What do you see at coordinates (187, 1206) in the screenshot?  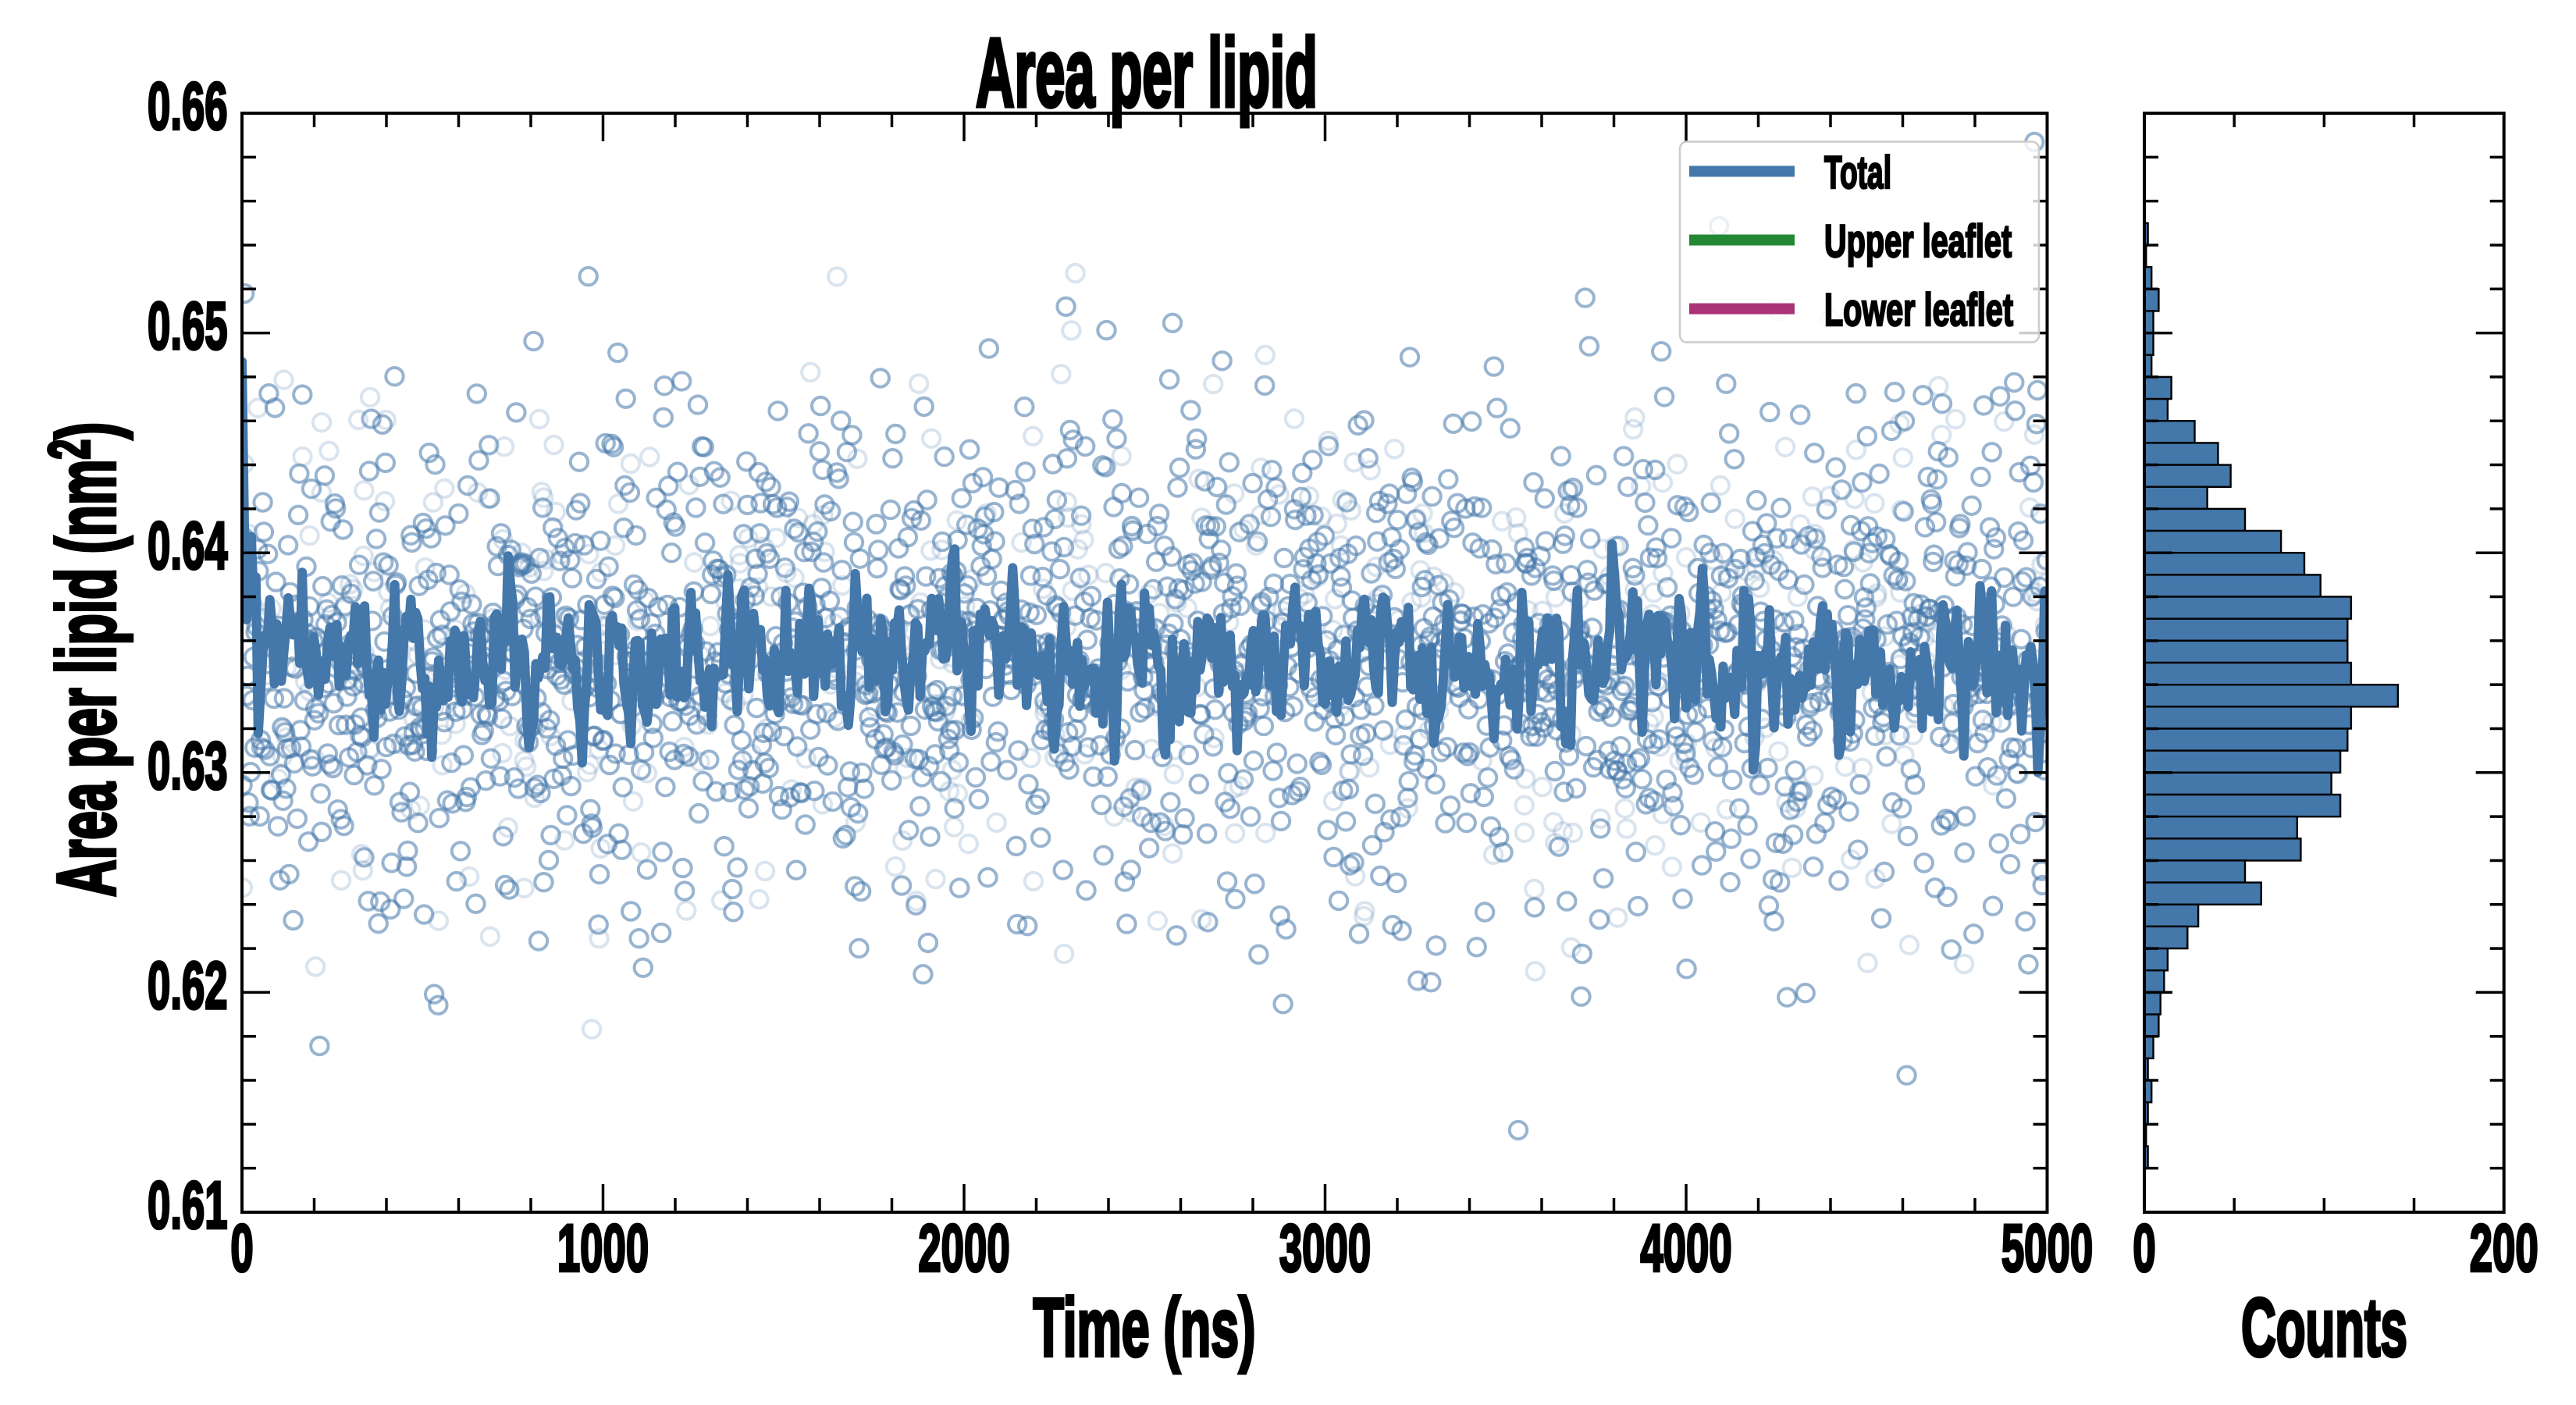 I see `svg-text: 0.61` at bounding box center [187, 1206].